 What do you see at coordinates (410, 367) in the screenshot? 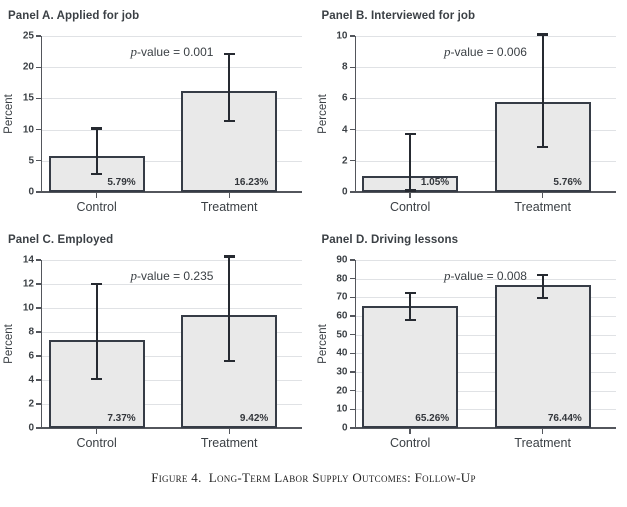
I see `bar-control` at bounding box center [410, 367].